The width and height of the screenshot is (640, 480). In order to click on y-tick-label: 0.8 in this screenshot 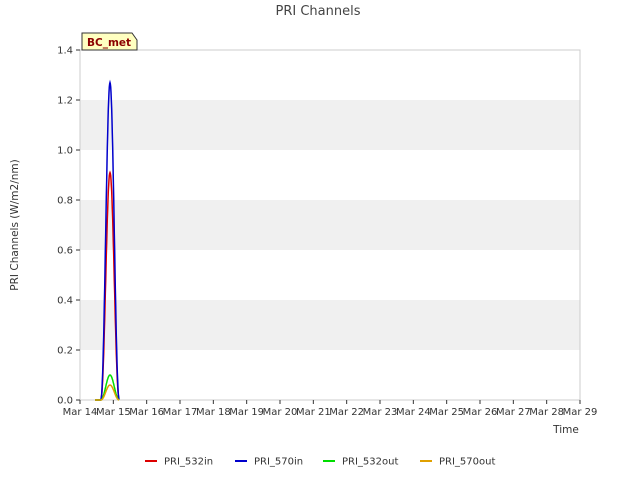, I will do `click(65, 201)`.